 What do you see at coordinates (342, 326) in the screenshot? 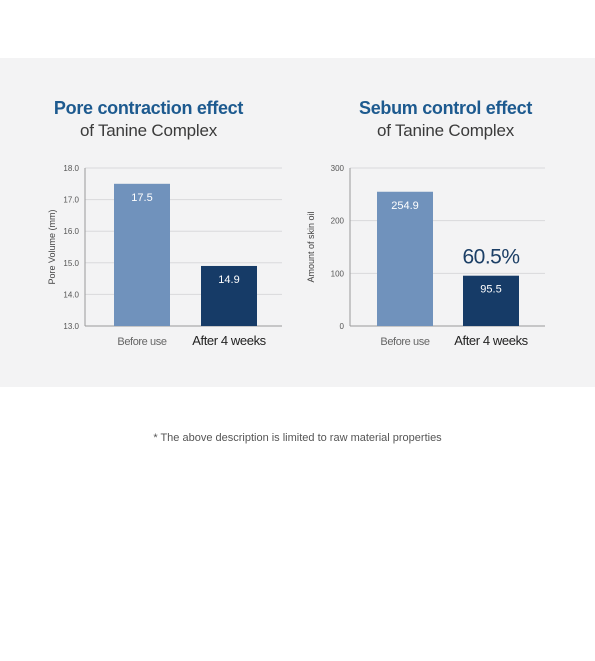
I see `y-tick-label: 0` at bounding box center [342, 326].